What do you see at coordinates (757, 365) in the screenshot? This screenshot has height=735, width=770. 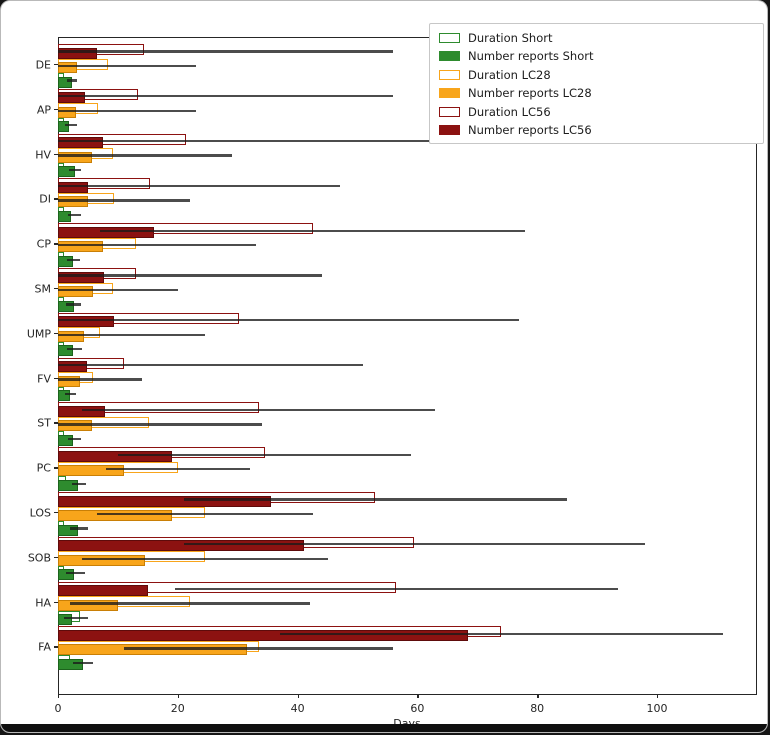 I see `plot-spine-right` at bounding box center [757, 365].